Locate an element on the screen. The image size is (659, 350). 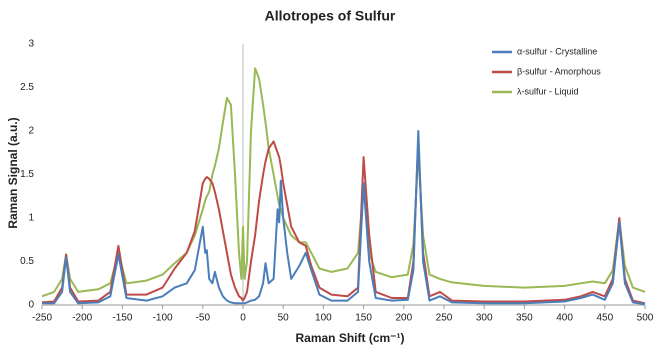
x-tick-label: 50 is located at coordinates (284, 318).